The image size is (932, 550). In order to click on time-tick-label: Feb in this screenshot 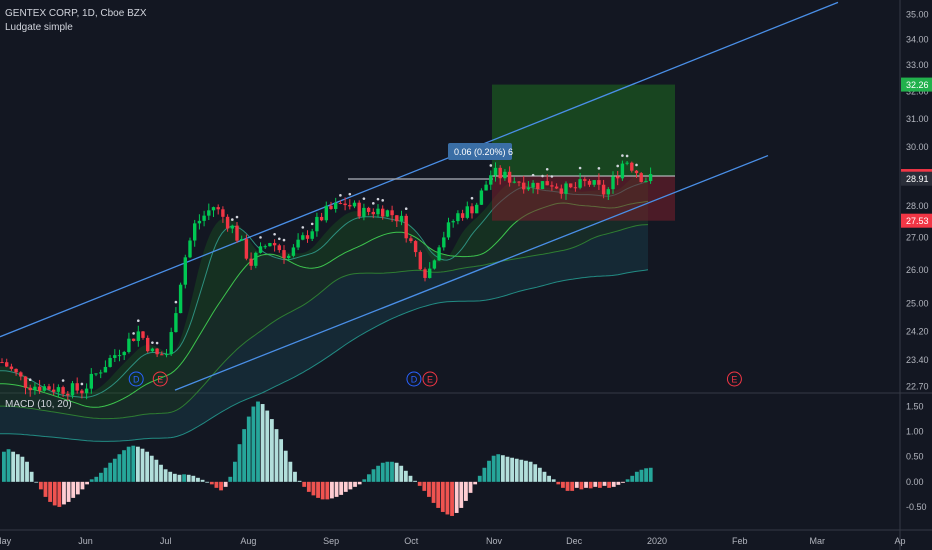, I will do `click(740, 541)`.